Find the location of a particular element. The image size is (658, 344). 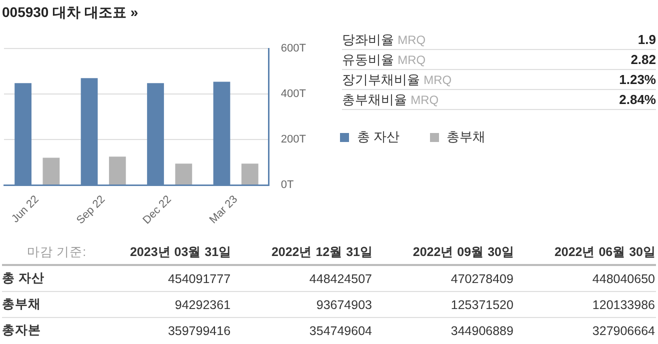

data-label: 354749604 is located at coordinates (340, 331).